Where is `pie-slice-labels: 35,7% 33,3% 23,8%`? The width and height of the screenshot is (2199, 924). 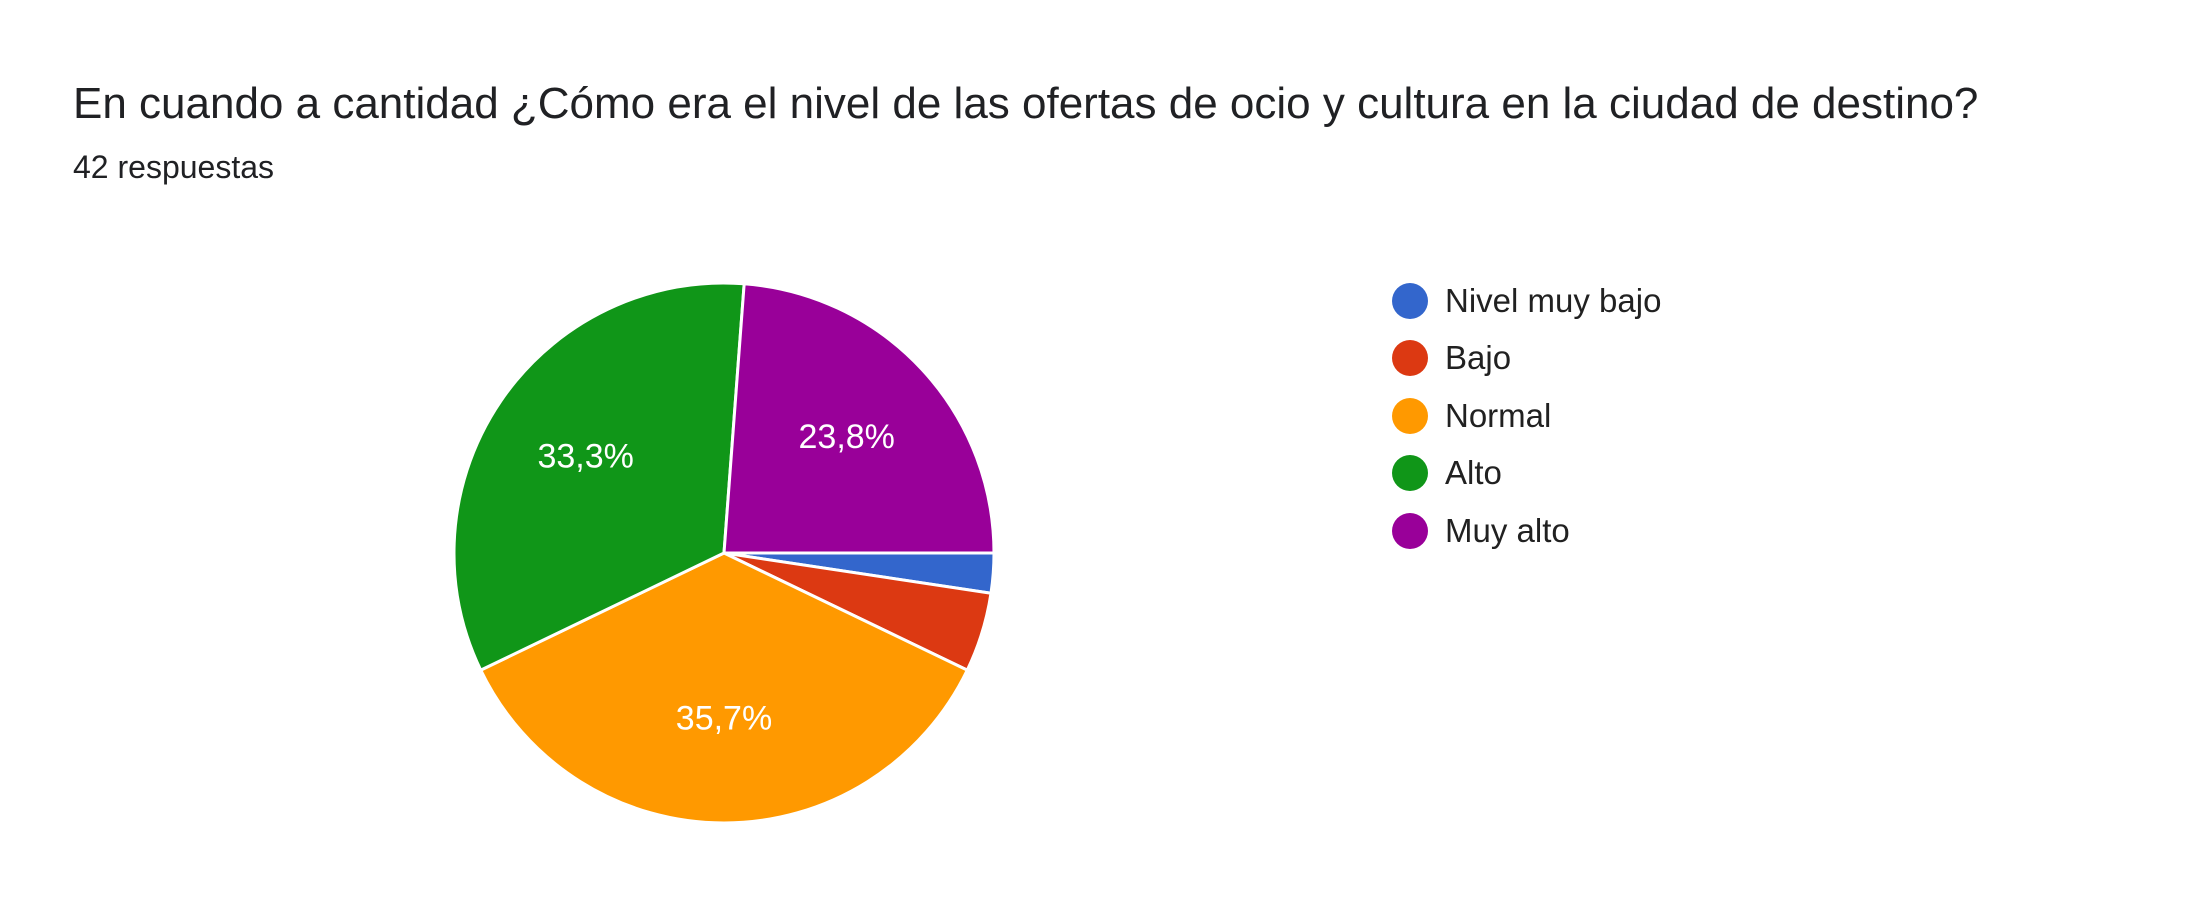 pie-slice-labels: 35,7% 33,3% 23,8% is located at coordinates (715, 577).